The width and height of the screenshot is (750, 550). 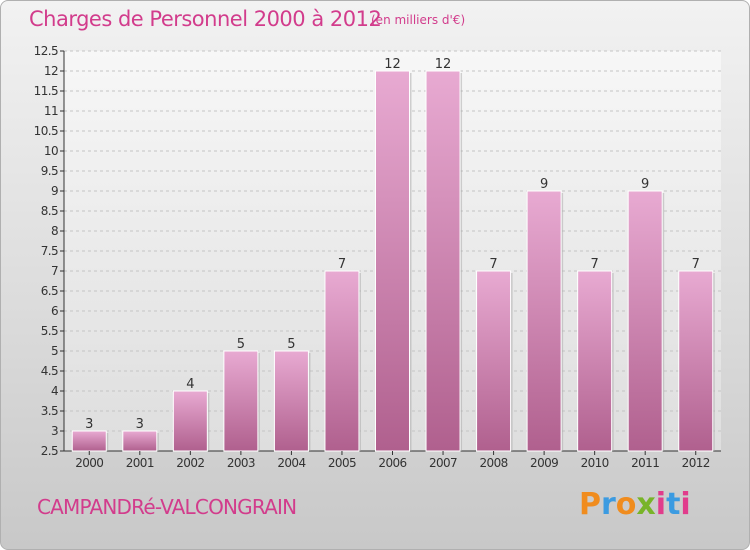 I want to click on y-tick-label: 9, so click(x=54, y=191).